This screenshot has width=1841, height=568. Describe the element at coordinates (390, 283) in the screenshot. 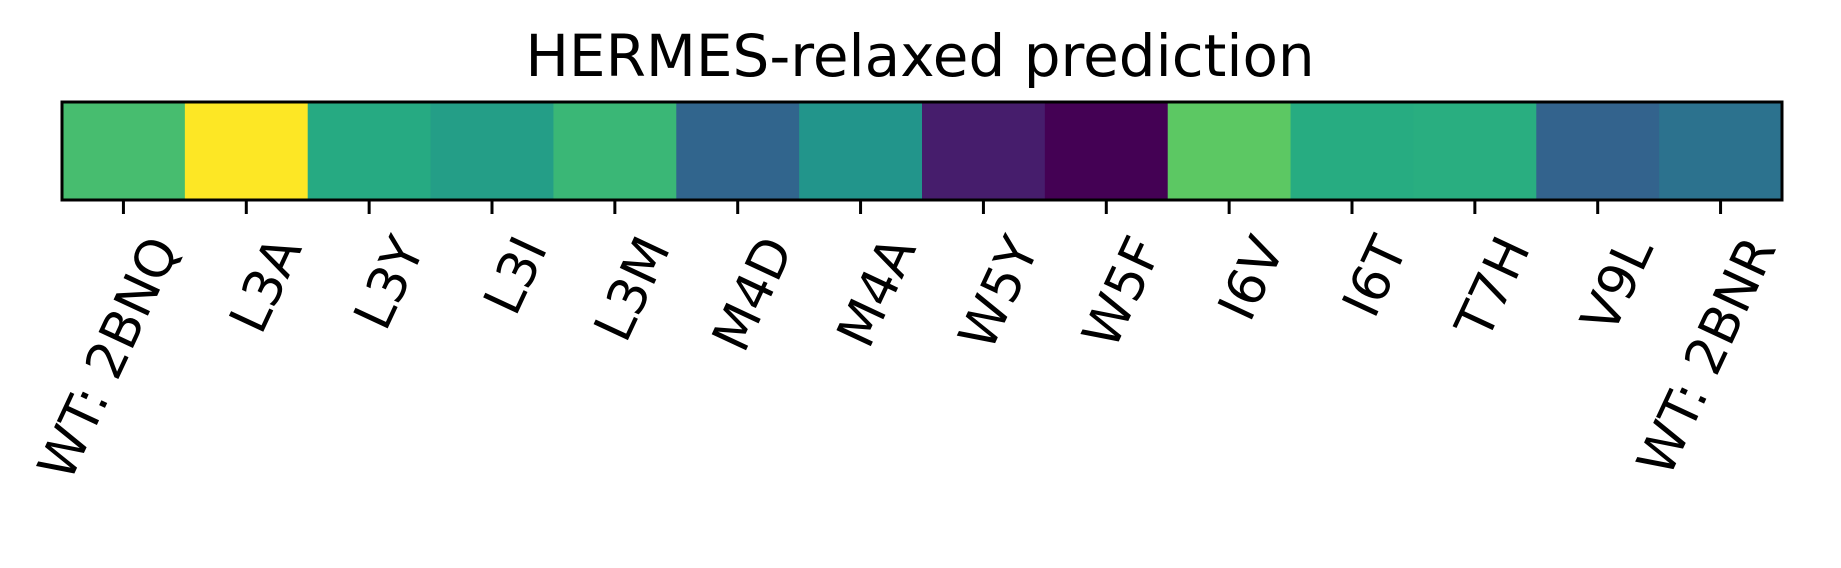

I see `x-tick-label: L3Y` at that location.